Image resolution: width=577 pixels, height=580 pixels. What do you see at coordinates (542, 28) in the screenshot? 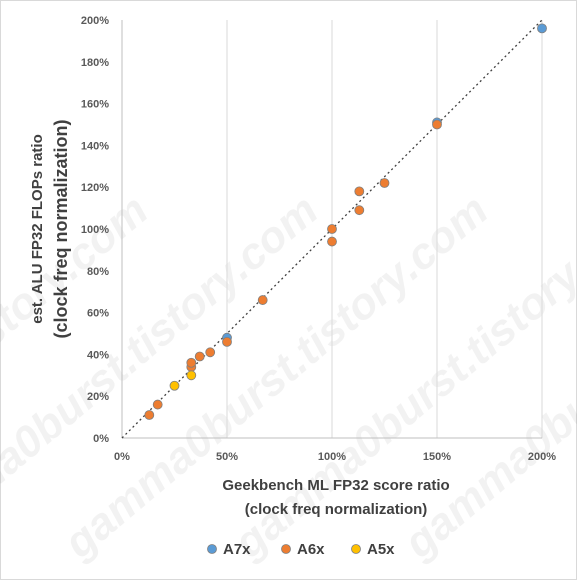
I see `data-point-a7x` at bounding box center [542, 28].